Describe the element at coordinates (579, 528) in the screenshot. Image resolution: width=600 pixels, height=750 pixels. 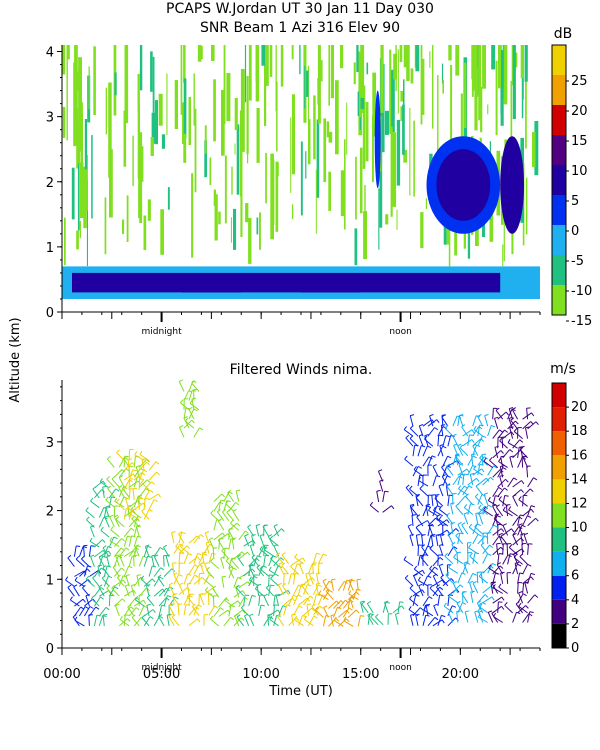
I see `wind-colorbar-tick-label: 10` at that location.